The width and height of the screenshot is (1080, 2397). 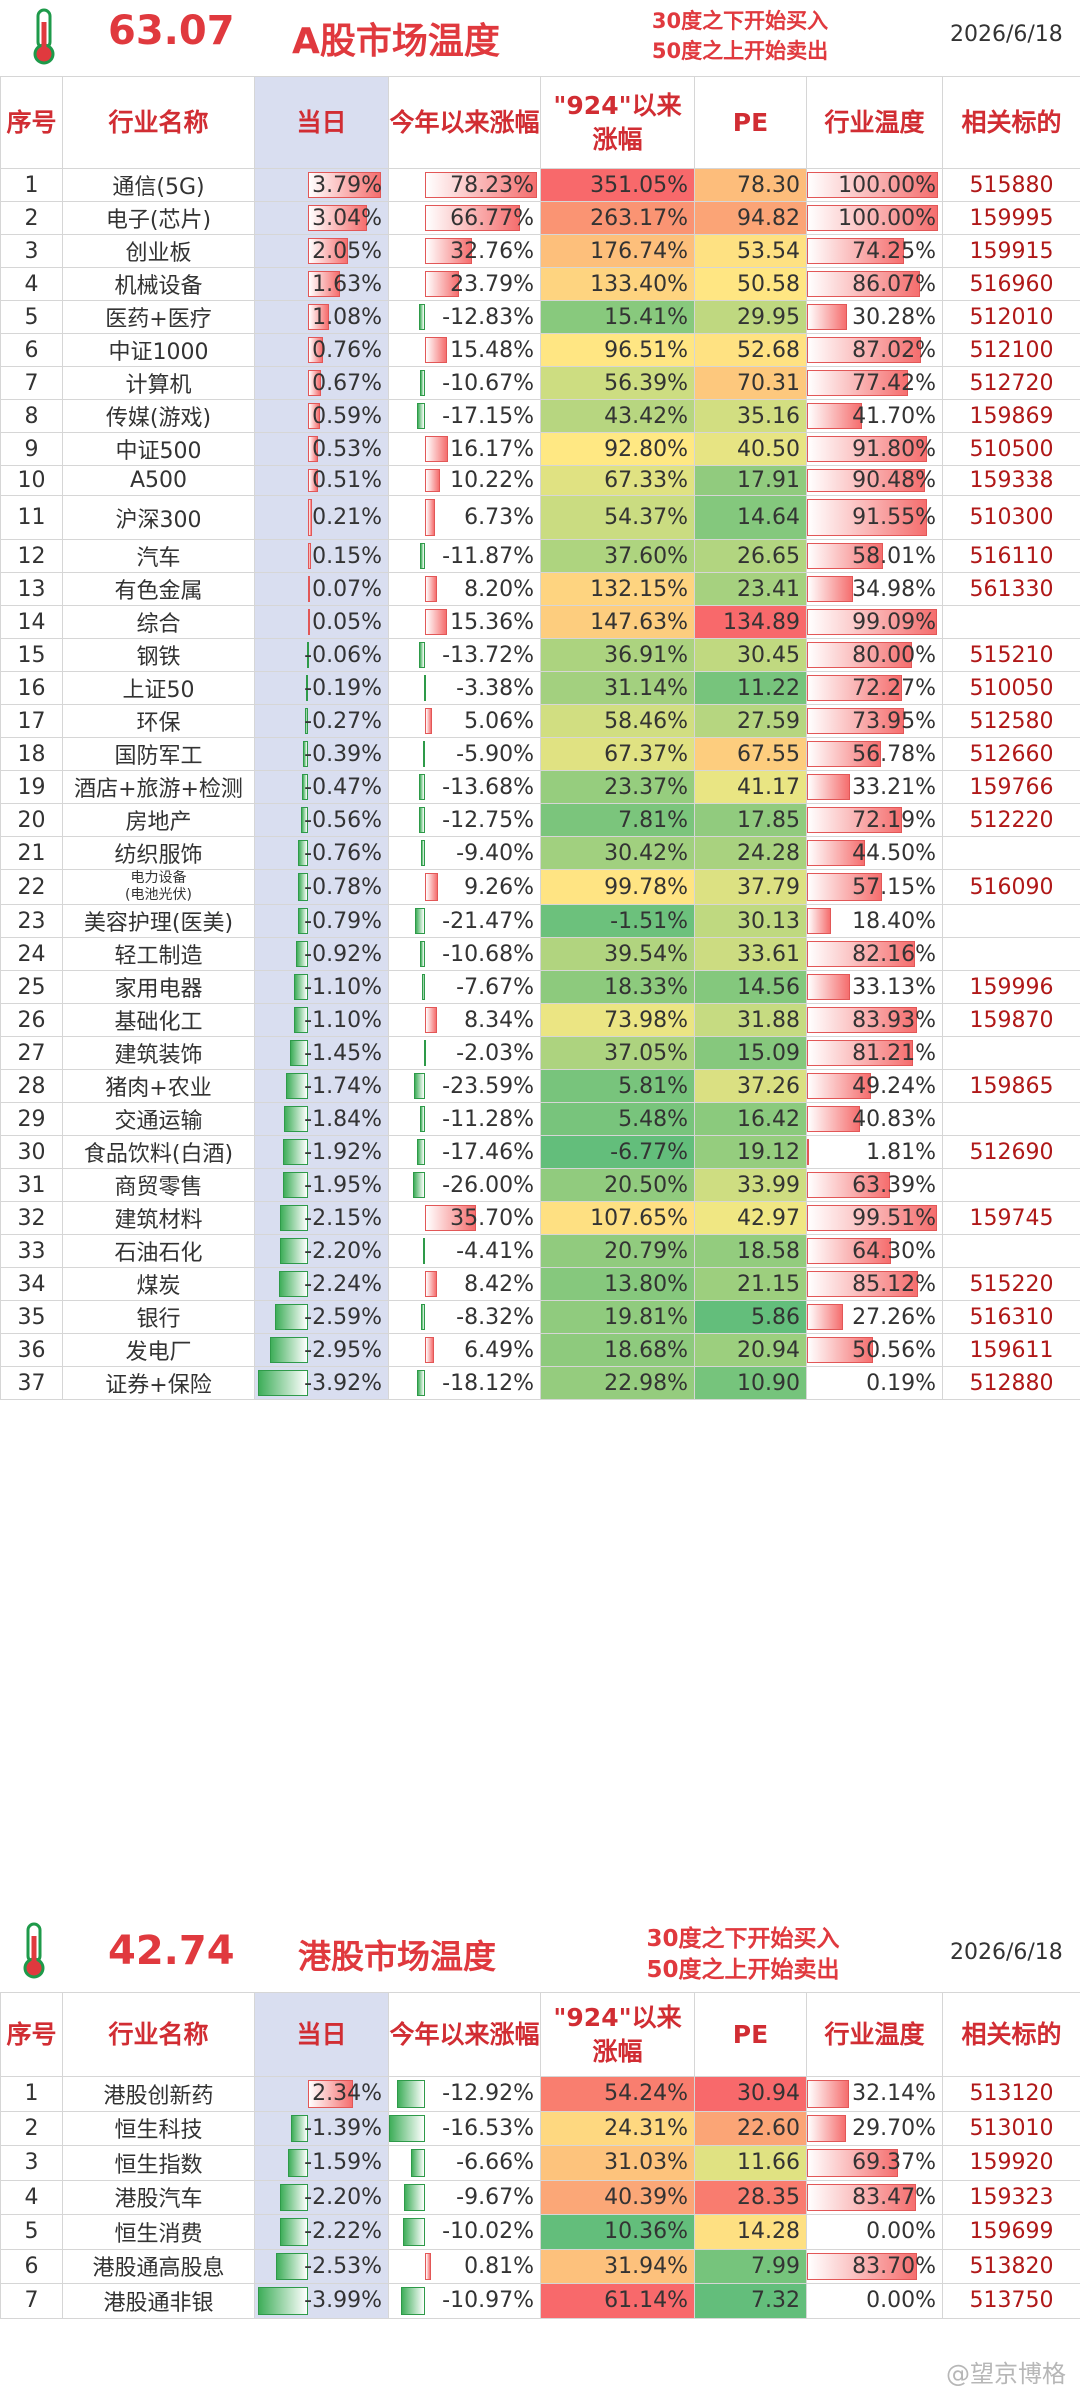 I want to click on row-since924: 31.03%, so click(x=617, y=2163).